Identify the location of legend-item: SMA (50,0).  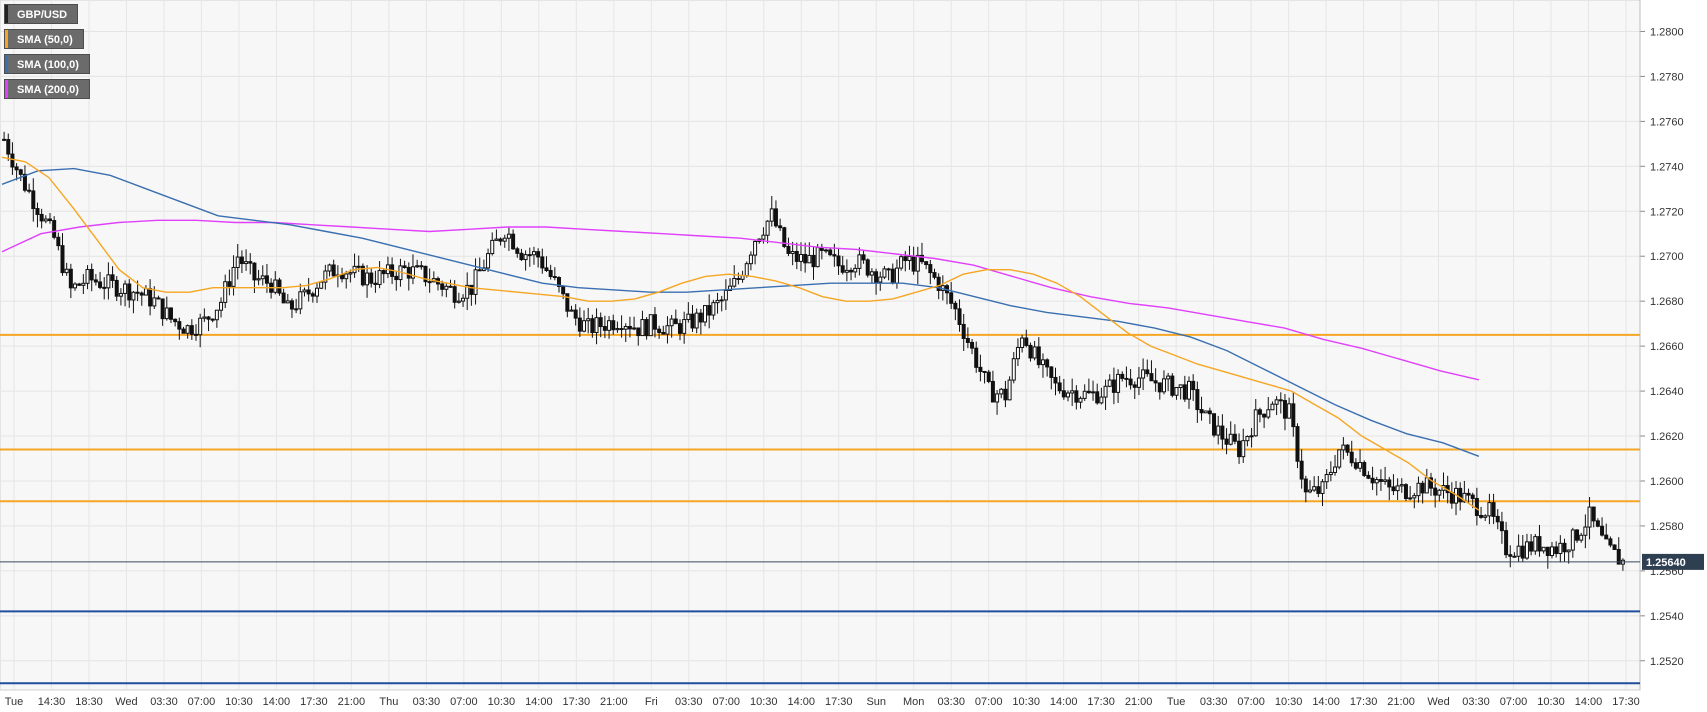
(44, 39).